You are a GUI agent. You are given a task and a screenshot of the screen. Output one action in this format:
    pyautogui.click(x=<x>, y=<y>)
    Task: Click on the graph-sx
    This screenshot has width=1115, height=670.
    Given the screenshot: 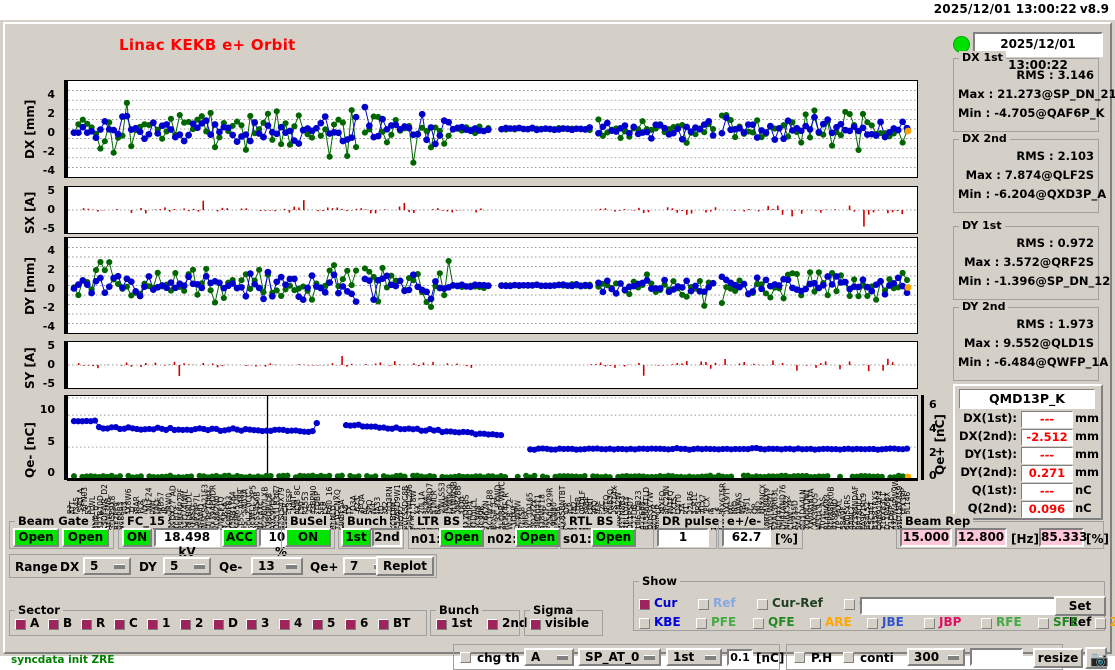 What is the action you would take?
    pyautogui.click(x=492, y=210)
    